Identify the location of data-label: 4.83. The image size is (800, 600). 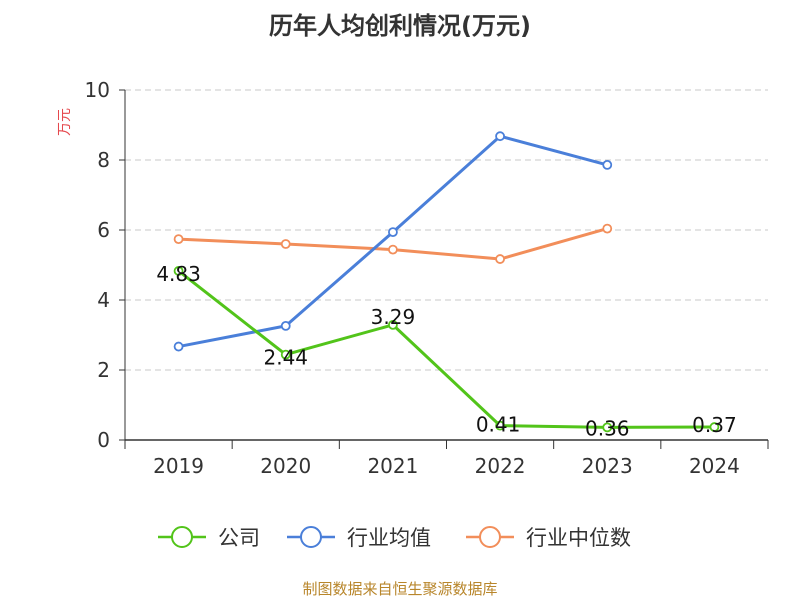
(178, 274).